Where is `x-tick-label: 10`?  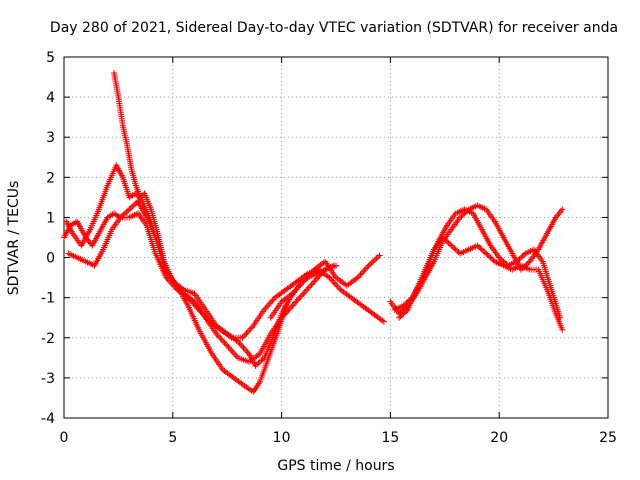 x-tick-label: 10 is located at coordinates (282, 438).